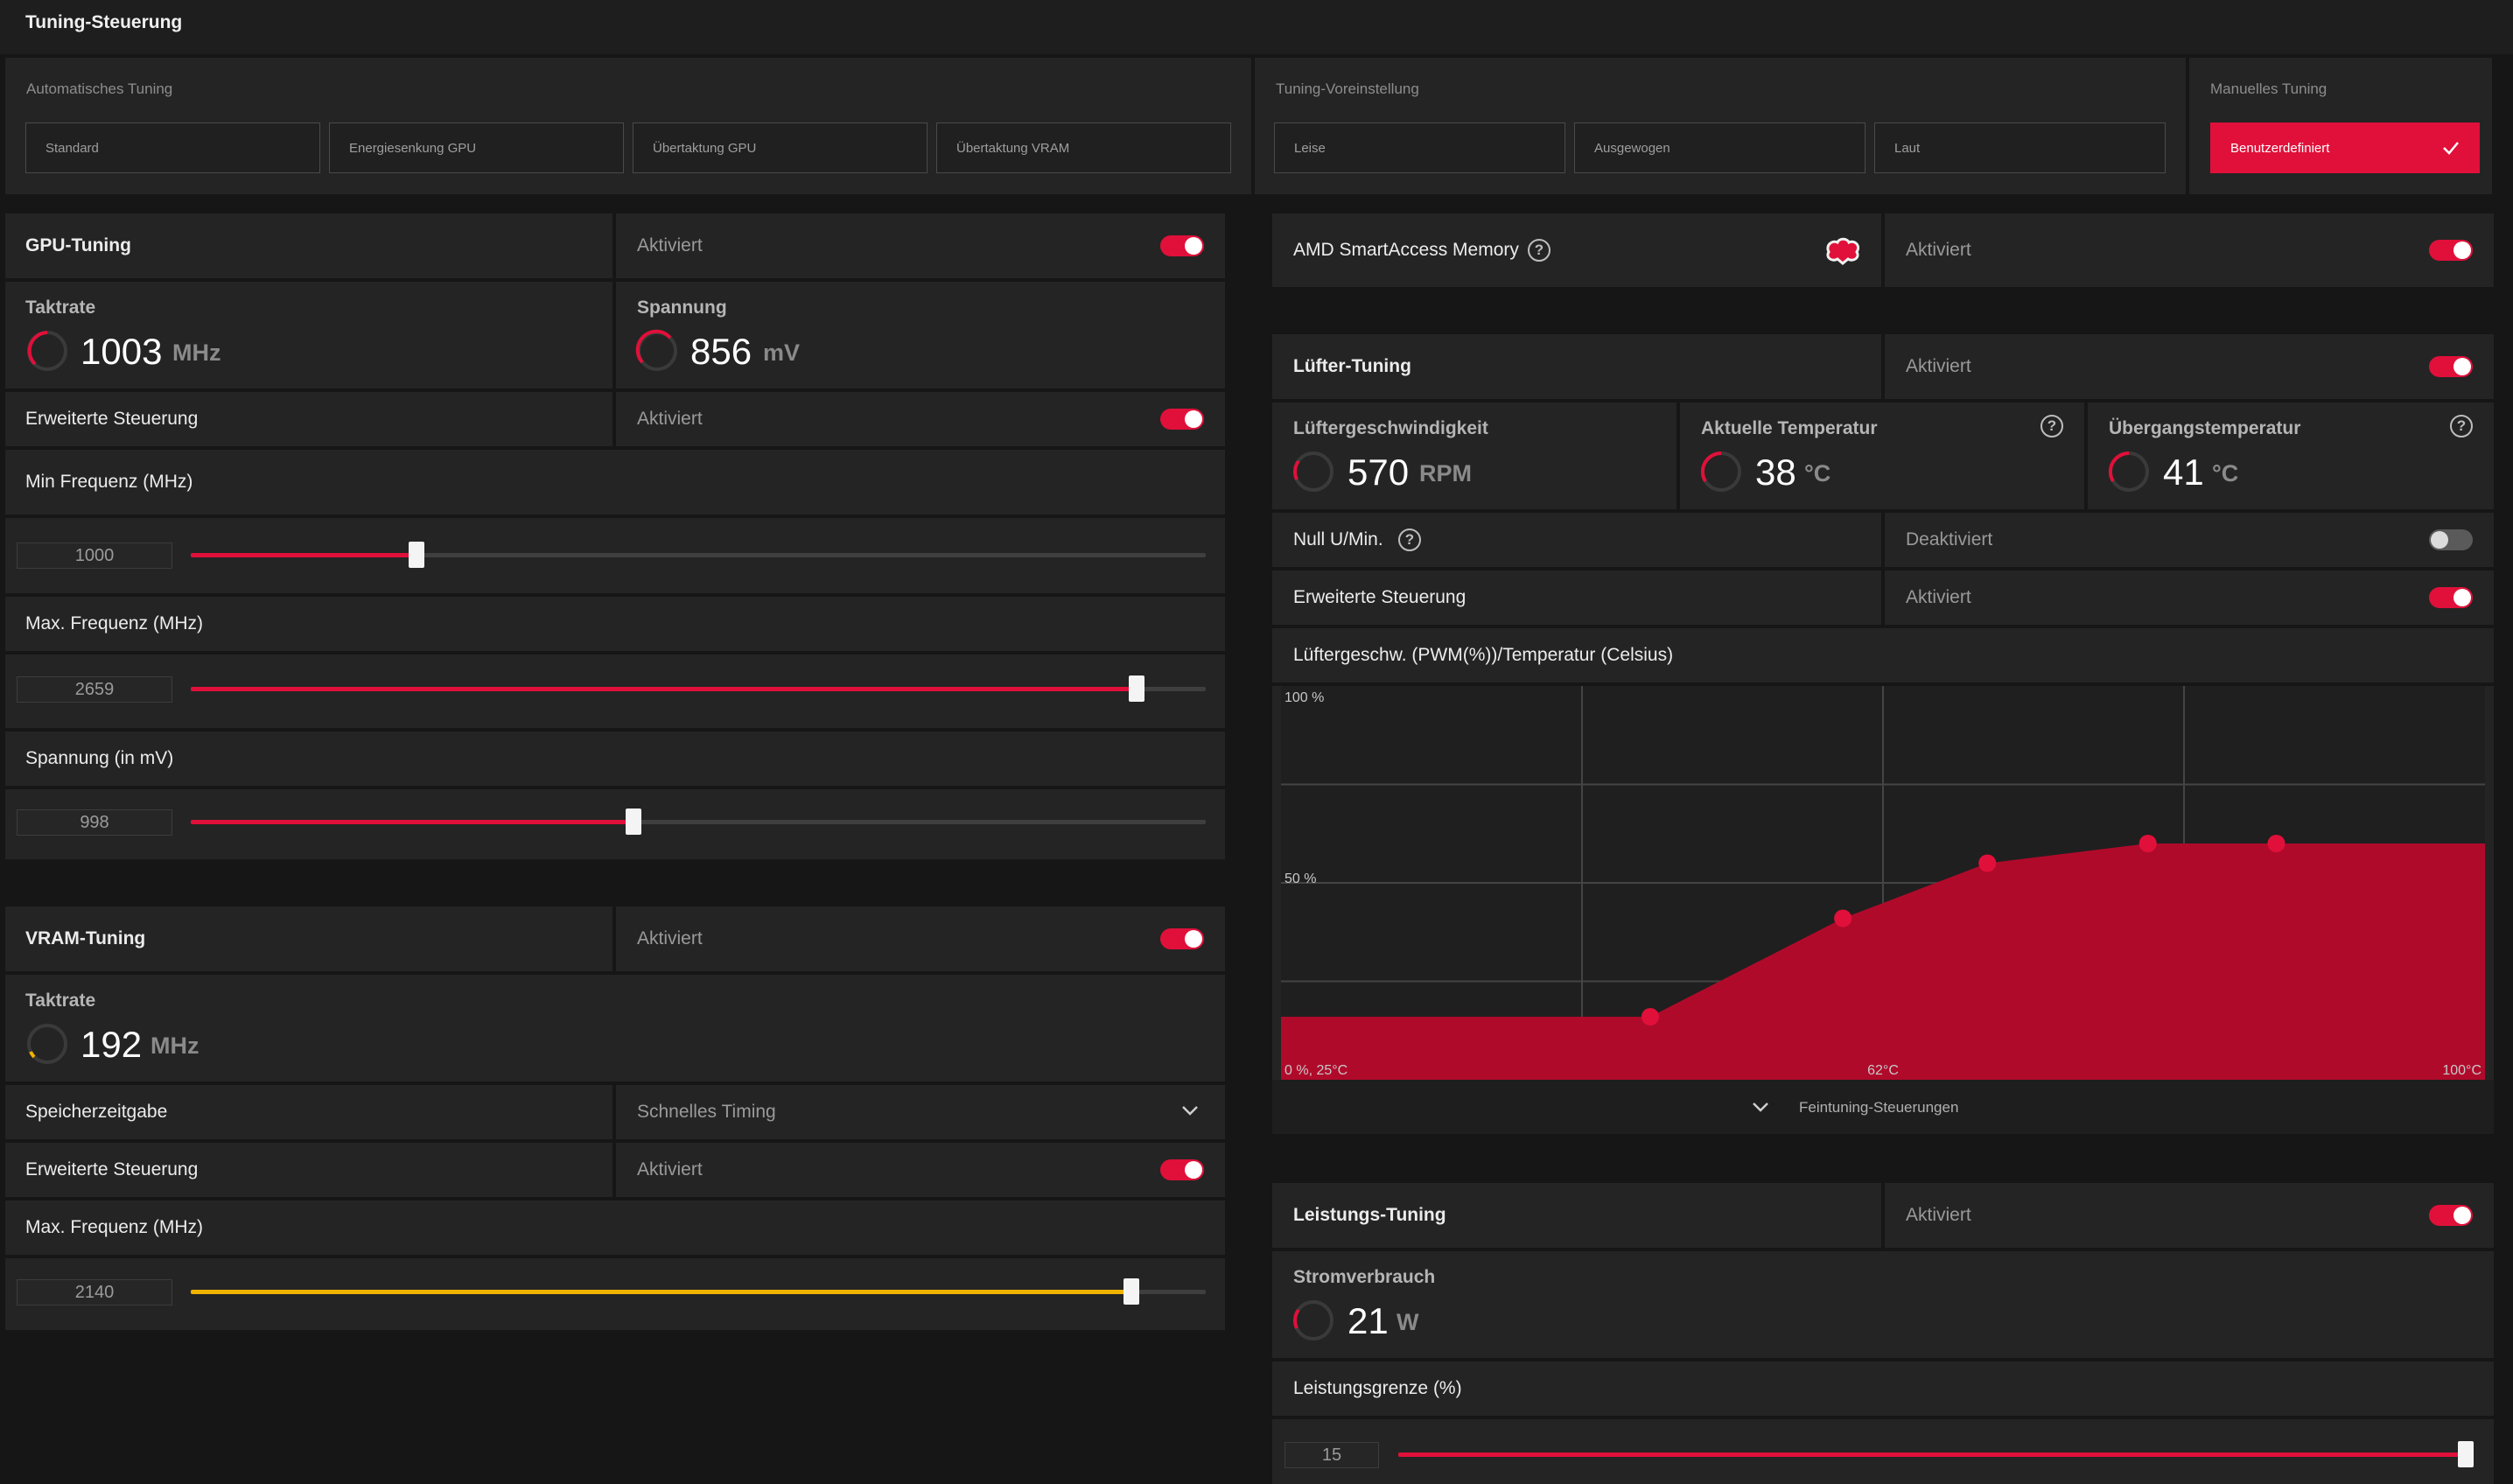 This screenshot has width=2513, height=1484. What do you see at coordinates (615, 482) in the screenshot?
I see `min-freq-header: Min Frequenz (MHz)` at bounding box center [615, 482].